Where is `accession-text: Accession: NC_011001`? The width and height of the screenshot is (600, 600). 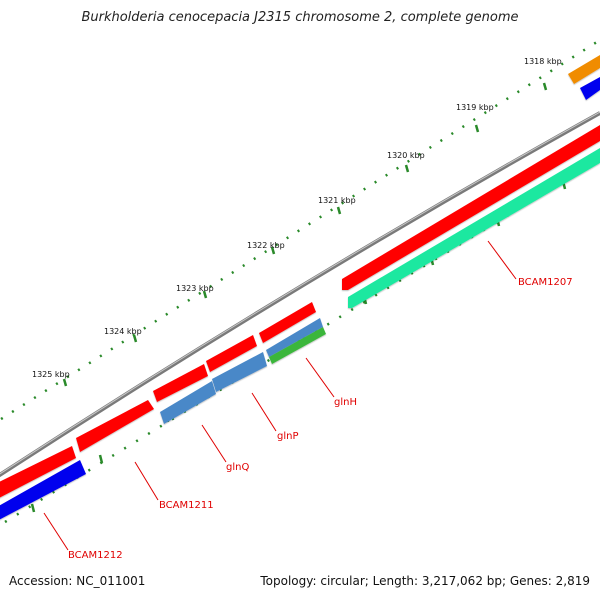 accession-text: Accession: NC_011001 is located at coordinates (77, 581).